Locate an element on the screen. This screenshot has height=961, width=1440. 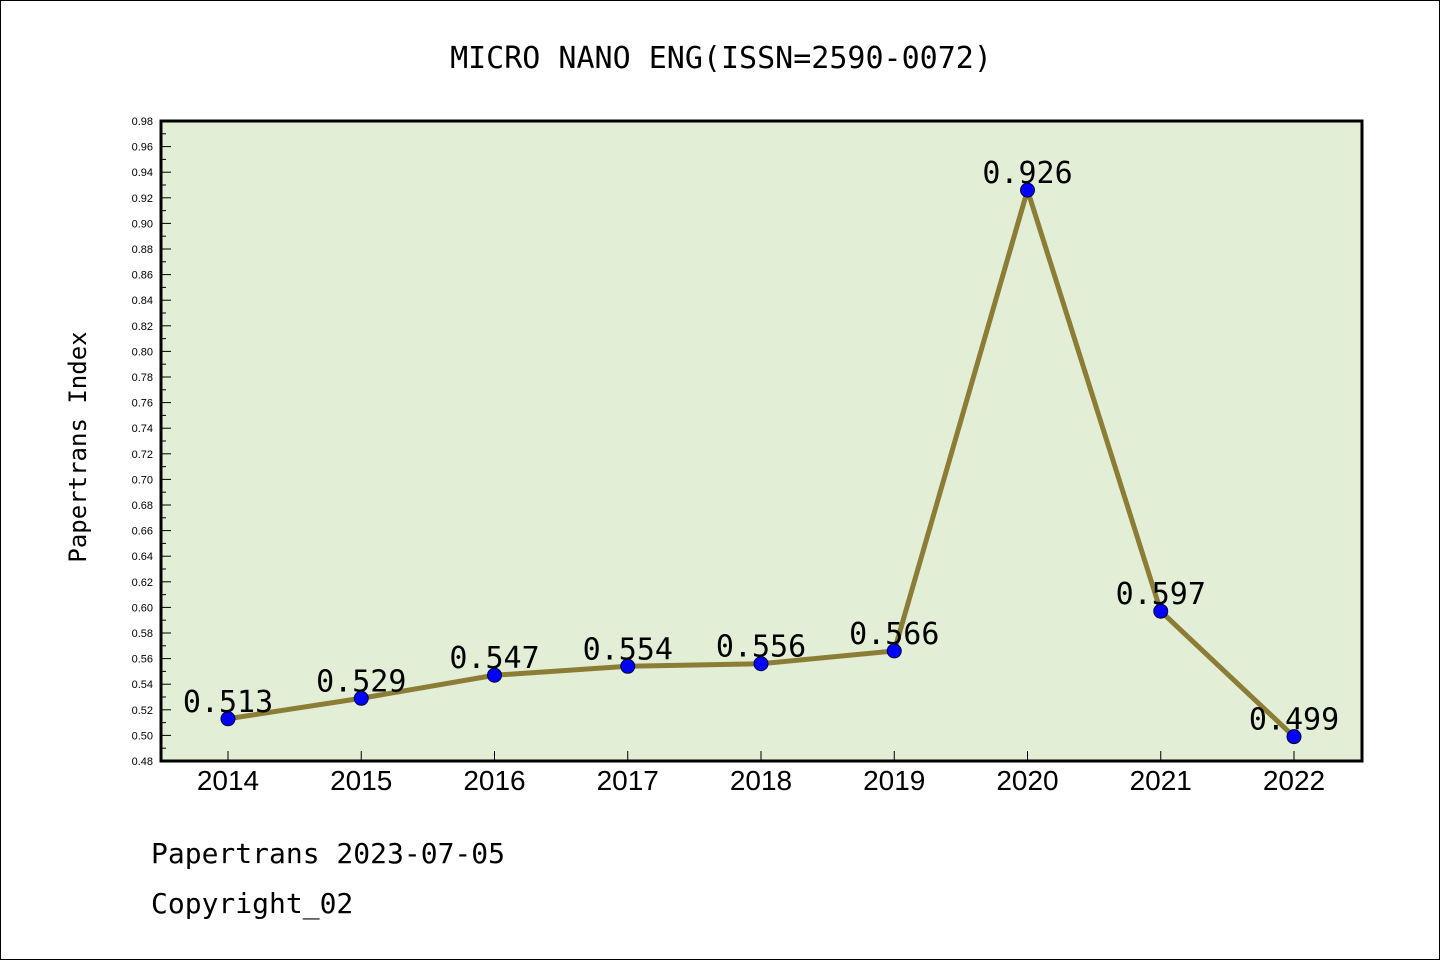
y-axis-label: Papertrans Index is located at coordinates (78, 446).